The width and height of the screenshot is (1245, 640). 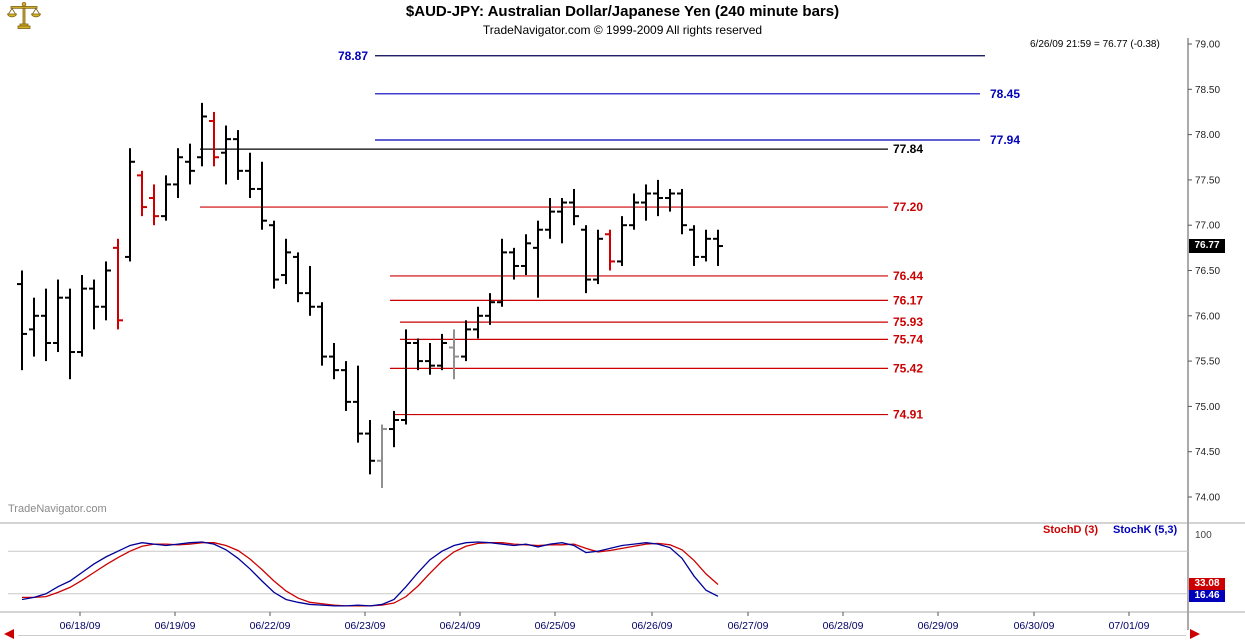 I want to click on price-axis-label: 79.00, so click(x=1207, y=45).